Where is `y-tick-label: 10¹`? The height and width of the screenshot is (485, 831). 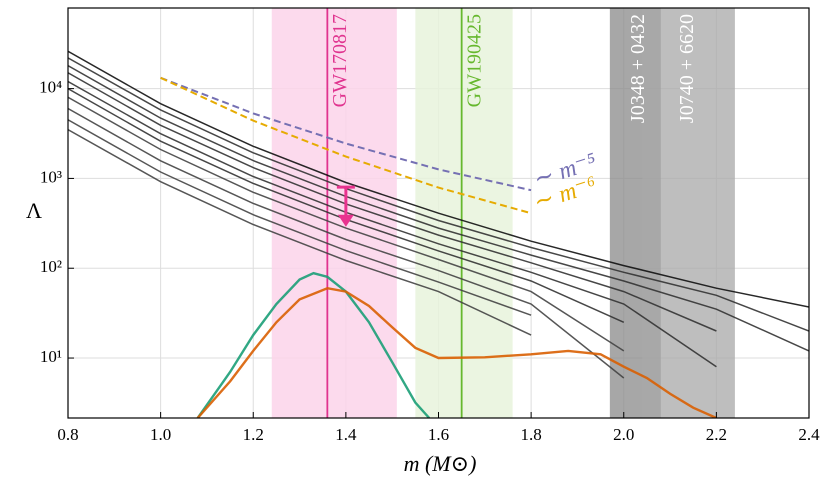
y-tick-label: 10¹ is located at coordinates (51, 356).